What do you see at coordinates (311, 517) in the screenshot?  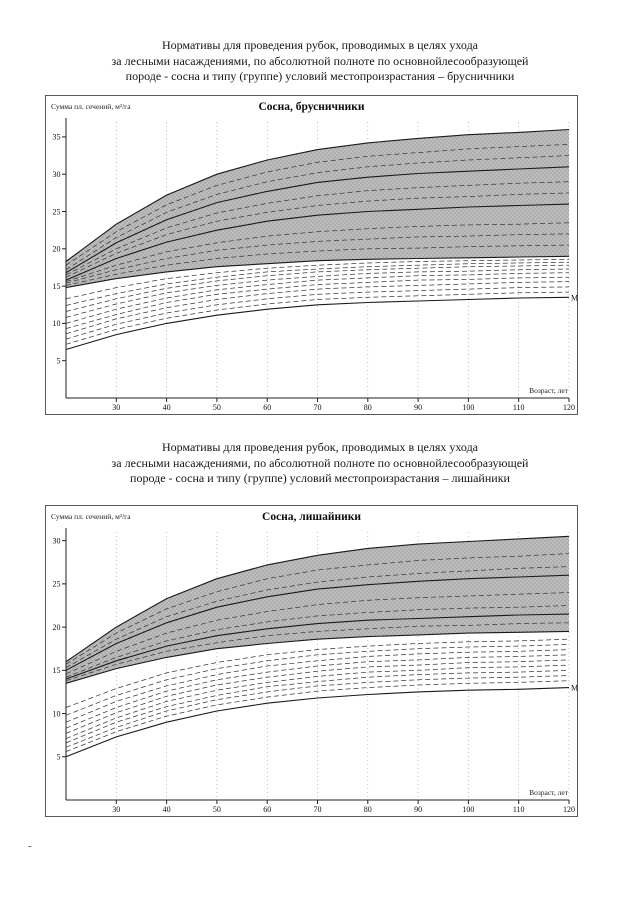 I see `chart-title: Сосна, лишайники` at bounding box center [311, 517].